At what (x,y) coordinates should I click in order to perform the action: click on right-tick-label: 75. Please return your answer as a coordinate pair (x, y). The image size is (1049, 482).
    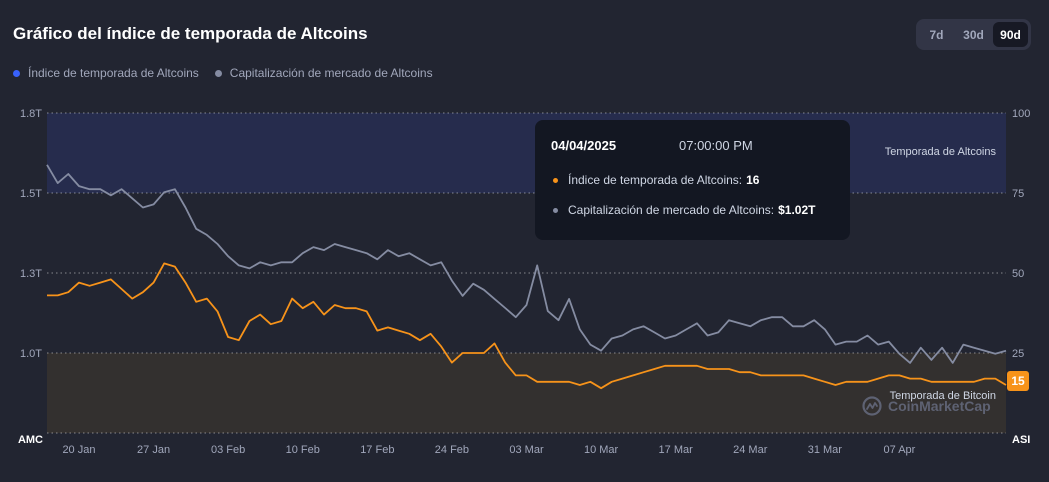
    Looking at the image, I should click on (1018, 194).